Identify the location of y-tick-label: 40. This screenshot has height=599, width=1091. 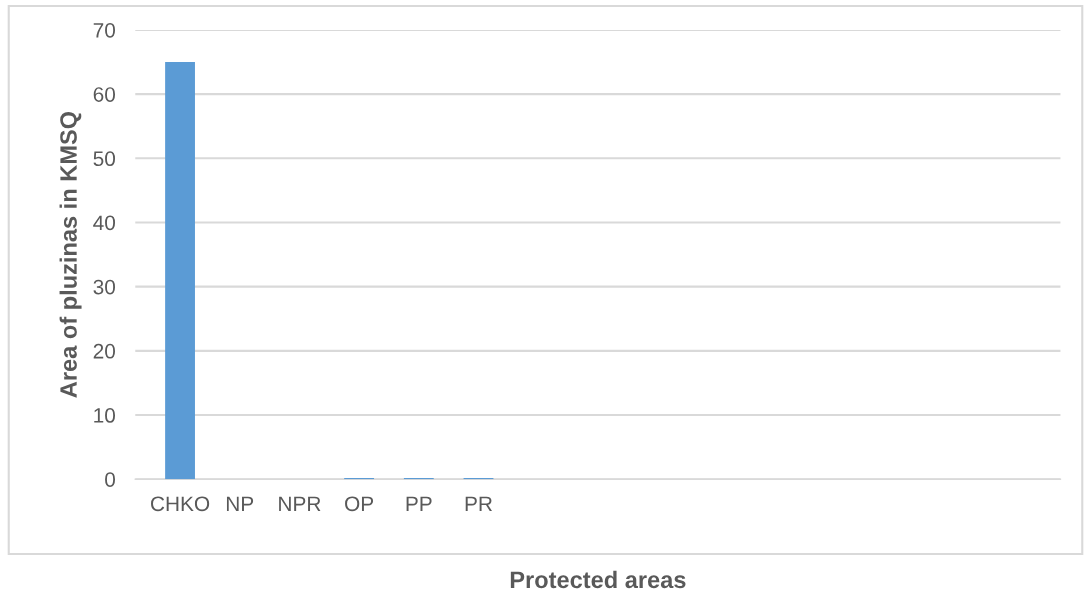
(104, 223).